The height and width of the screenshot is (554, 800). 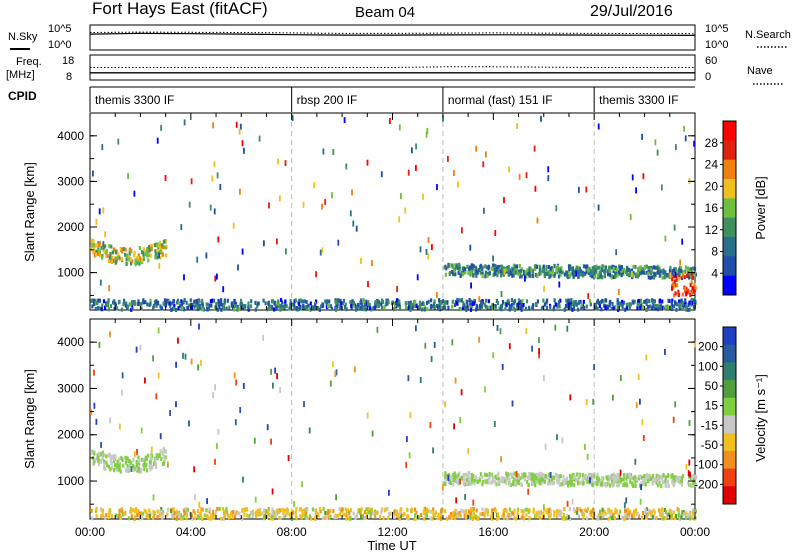 What do you see at coordinates (729, 353) in the screenshot?
I see `colorbar-segment` at bounding box center [729, 353].